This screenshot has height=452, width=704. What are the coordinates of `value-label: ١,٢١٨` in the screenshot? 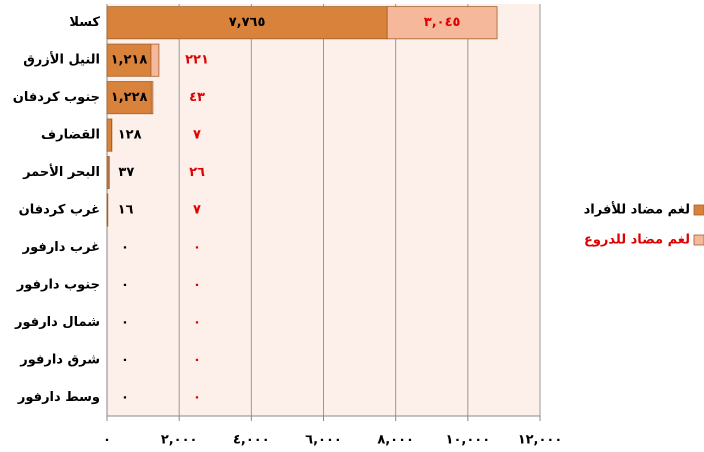 It's located at (129, 60).